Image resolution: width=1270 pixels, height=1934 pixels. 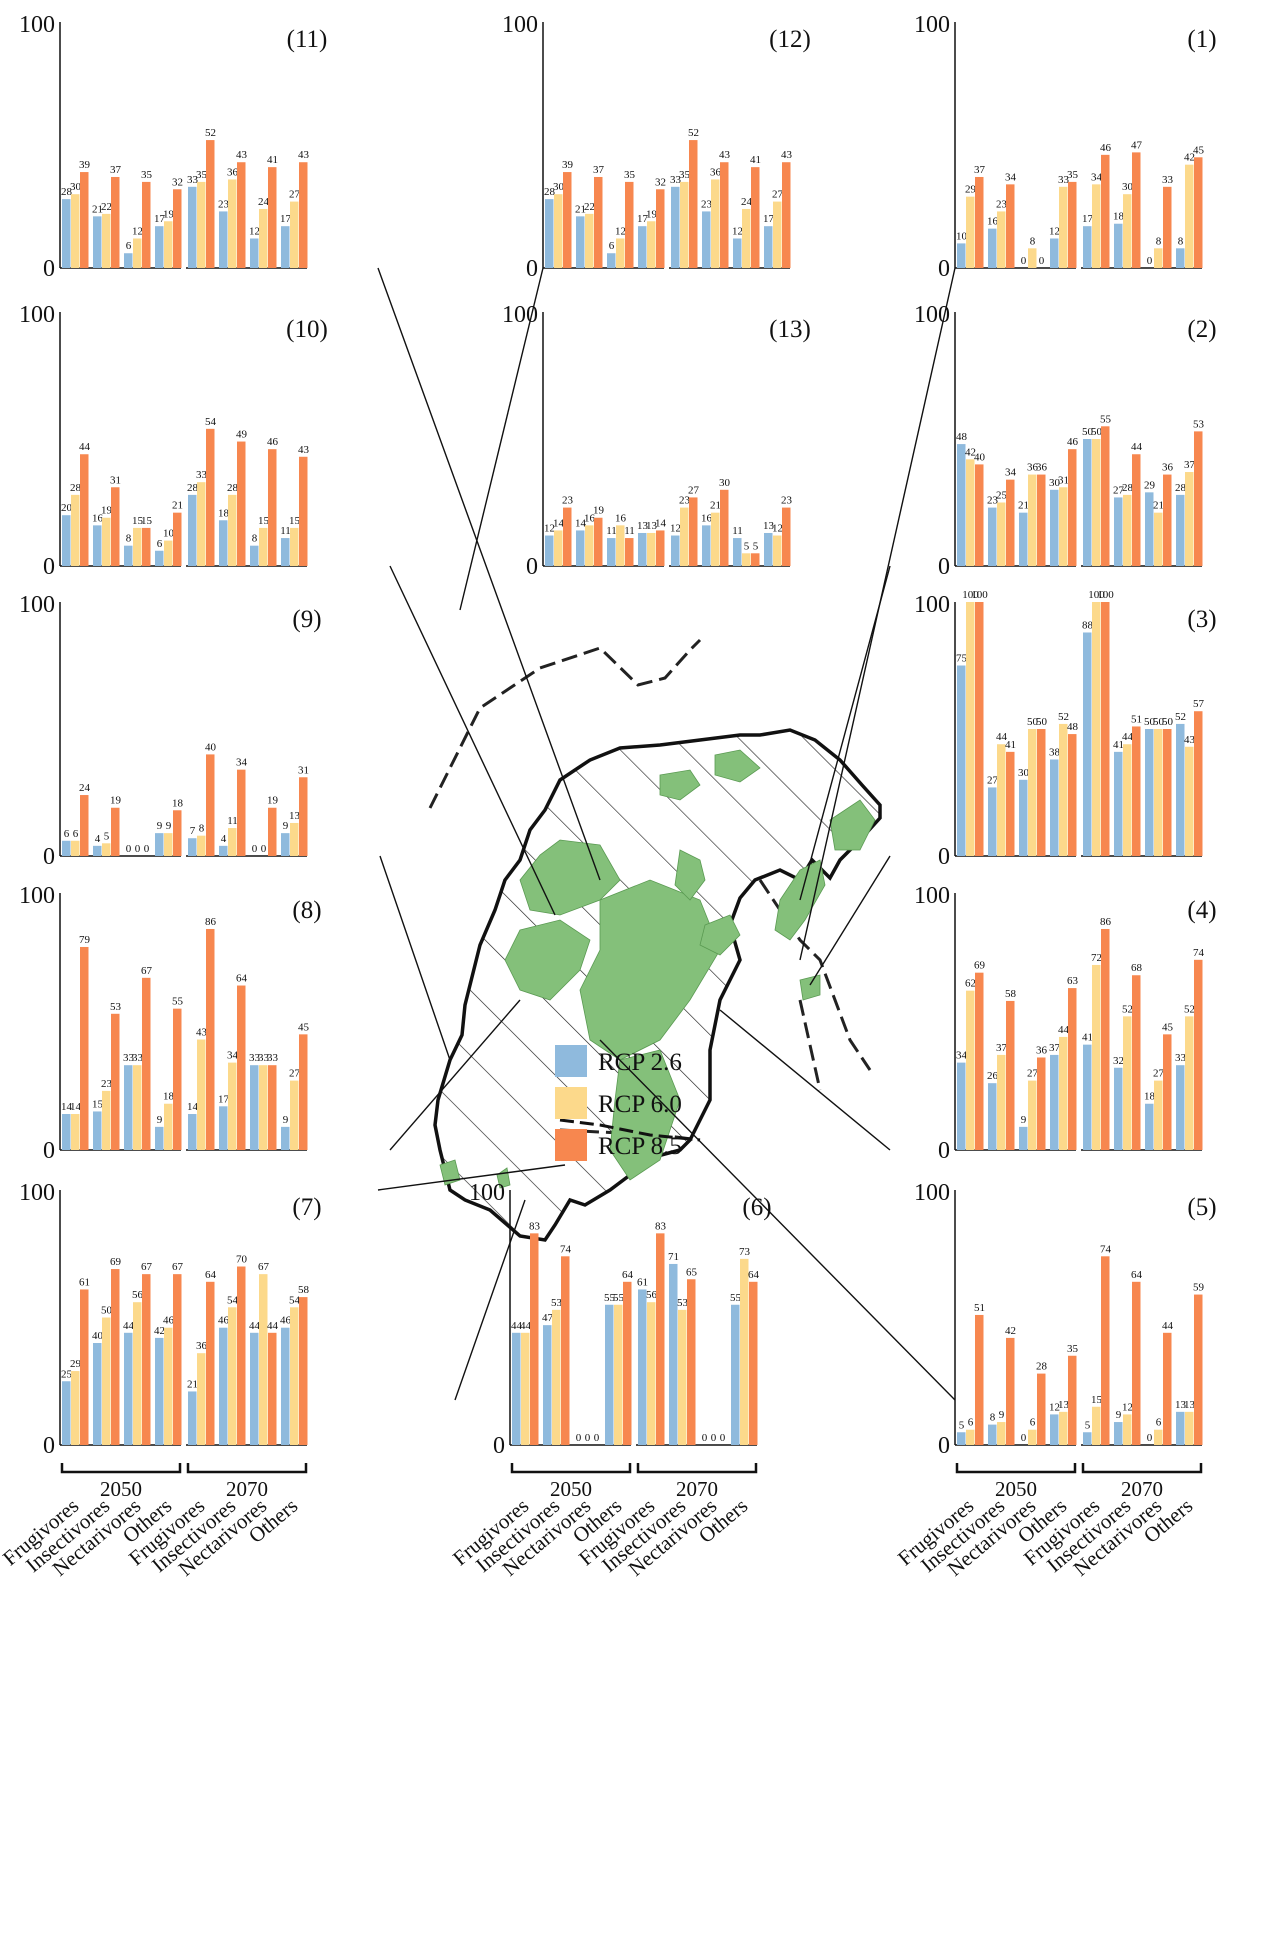 I want to click on data-label: 35, so click(x=1073, y=1349).